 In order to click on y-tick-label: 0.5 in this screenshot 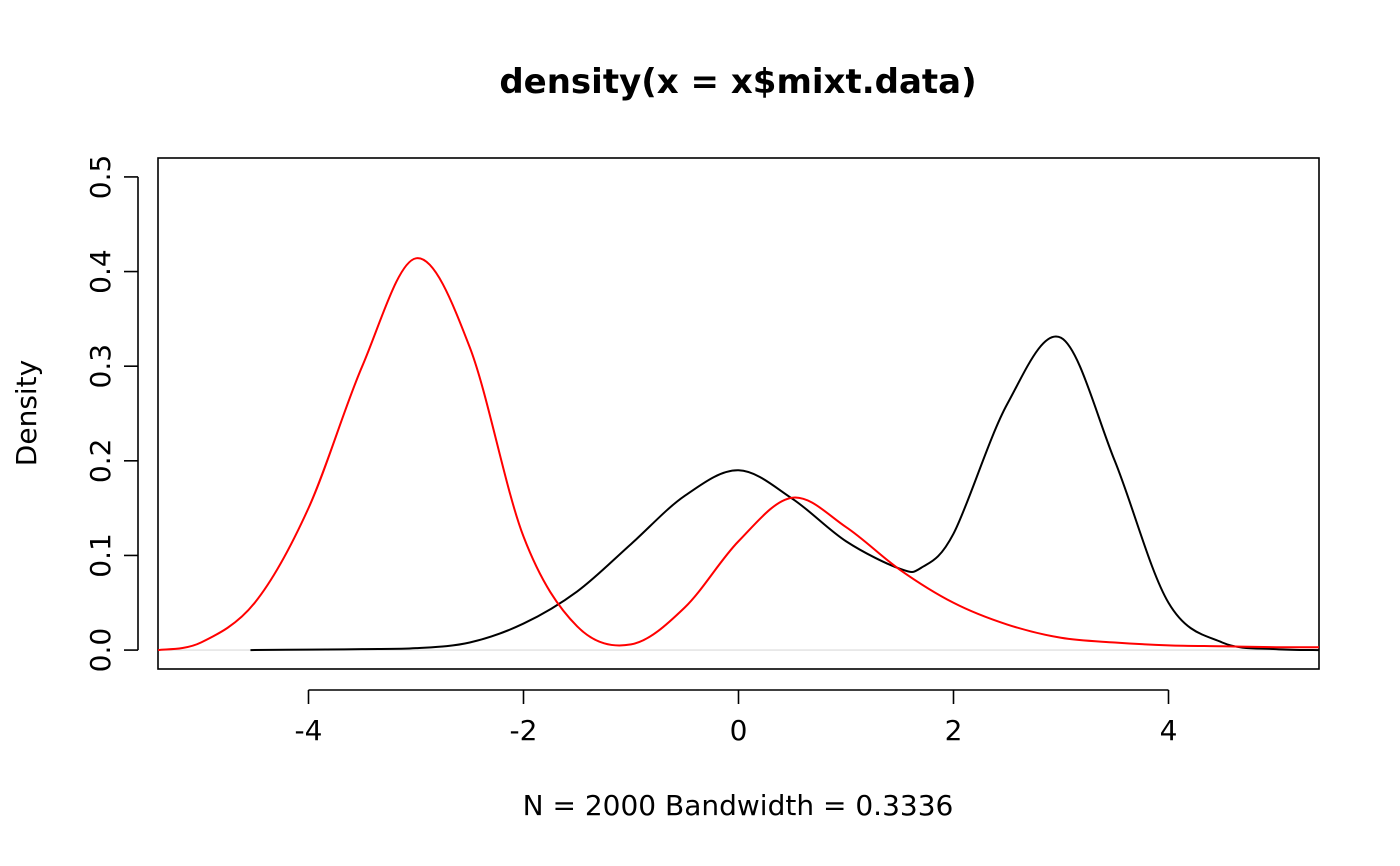, I will do `click(100, 177)`.